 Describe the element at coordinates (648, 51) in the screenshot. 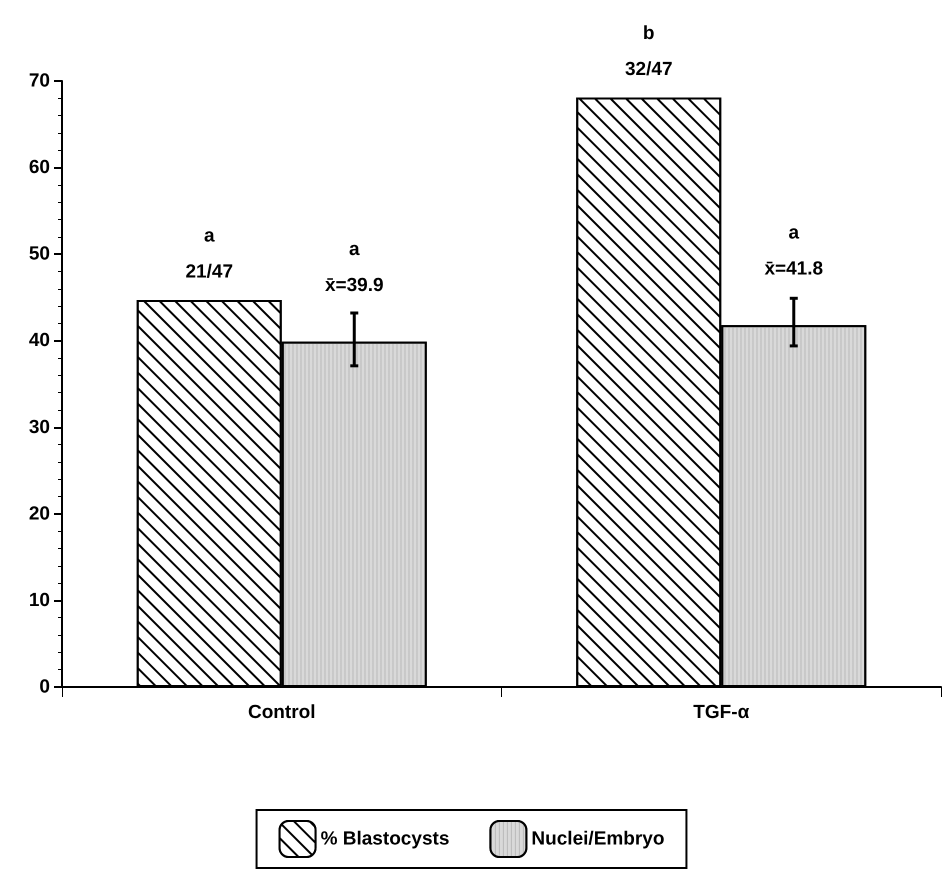

I see `data-label: b 32/47` at that location.